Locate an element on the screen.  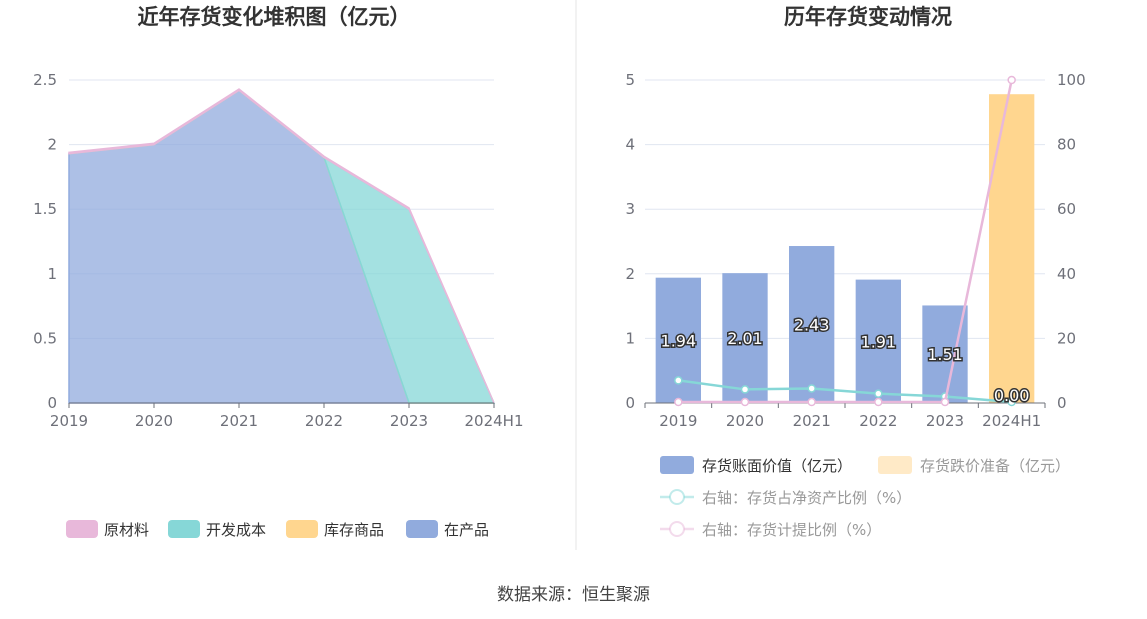
right-y-right-tick-label: 100 is located at coordinates (1071, 80).